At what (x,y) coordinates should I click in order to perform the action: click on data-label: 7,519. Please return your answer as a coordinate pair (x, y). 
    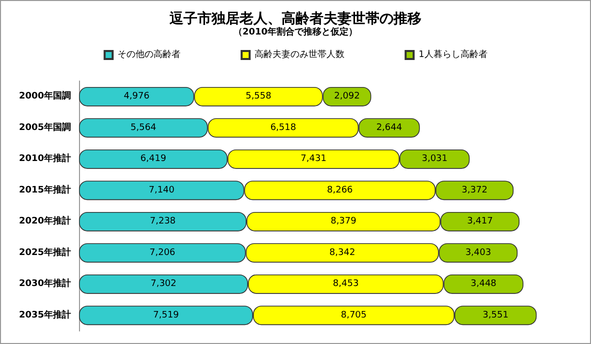
    Looking at the image, I should click on (166, 315).